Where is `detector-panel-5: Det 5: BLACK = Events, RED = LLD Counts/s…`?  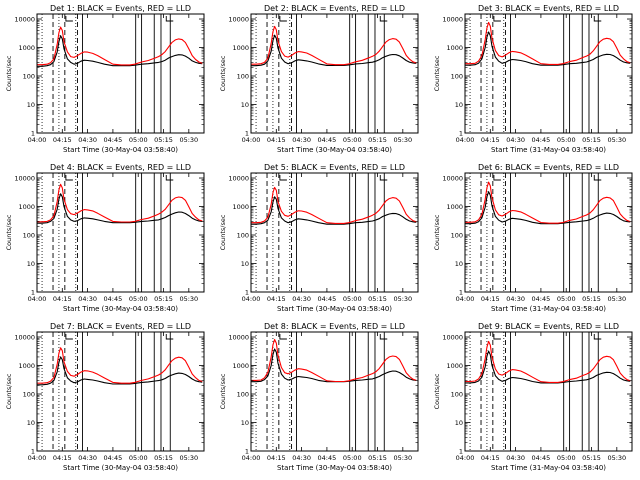 detector-panel-5: Det 5: BLACK = Events, RED = LLD Counts/s… is located at coordinates (319, 238).